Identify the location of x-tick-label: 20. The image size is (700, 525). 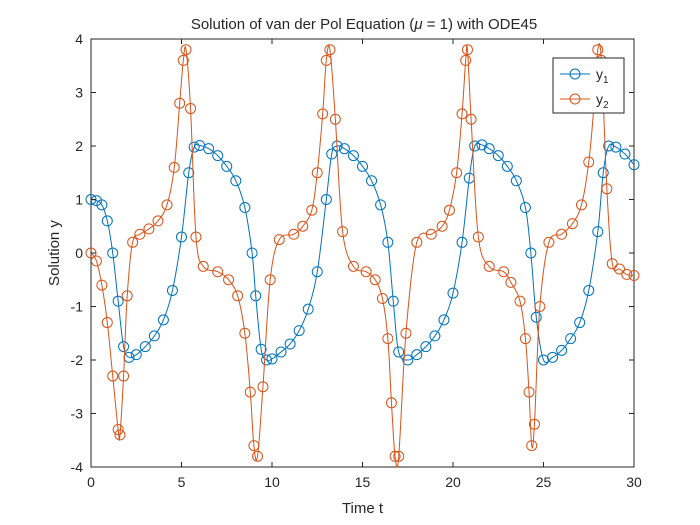
(453, 482).